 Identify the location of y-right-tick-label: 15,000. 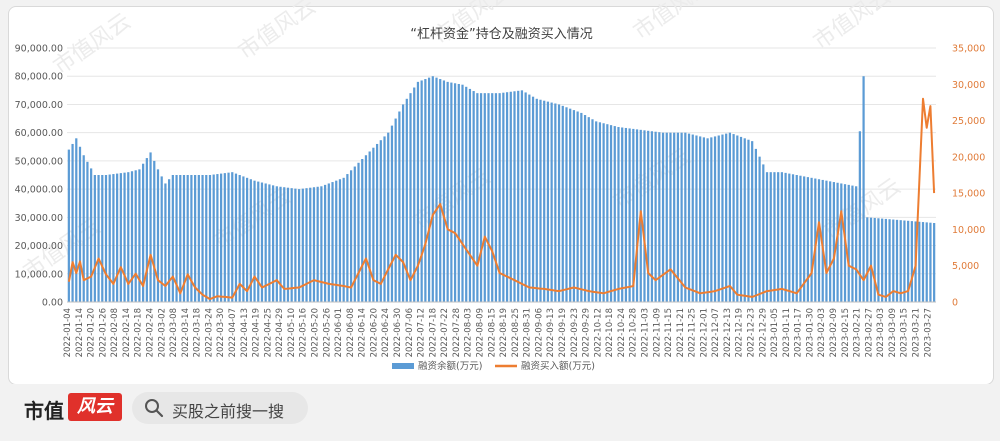
(968, 194).